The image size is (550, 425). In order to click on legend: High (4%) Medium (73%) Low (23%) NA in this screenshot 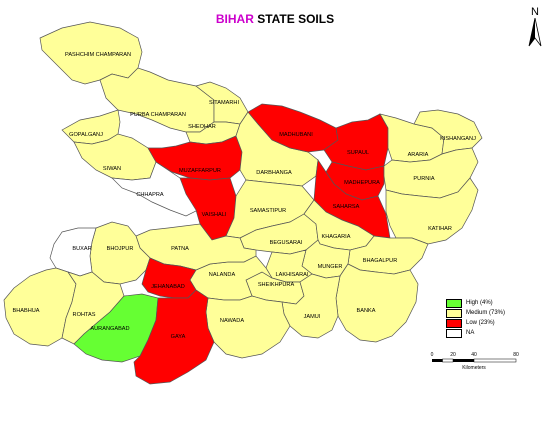, I will do `click(481, 318)`.